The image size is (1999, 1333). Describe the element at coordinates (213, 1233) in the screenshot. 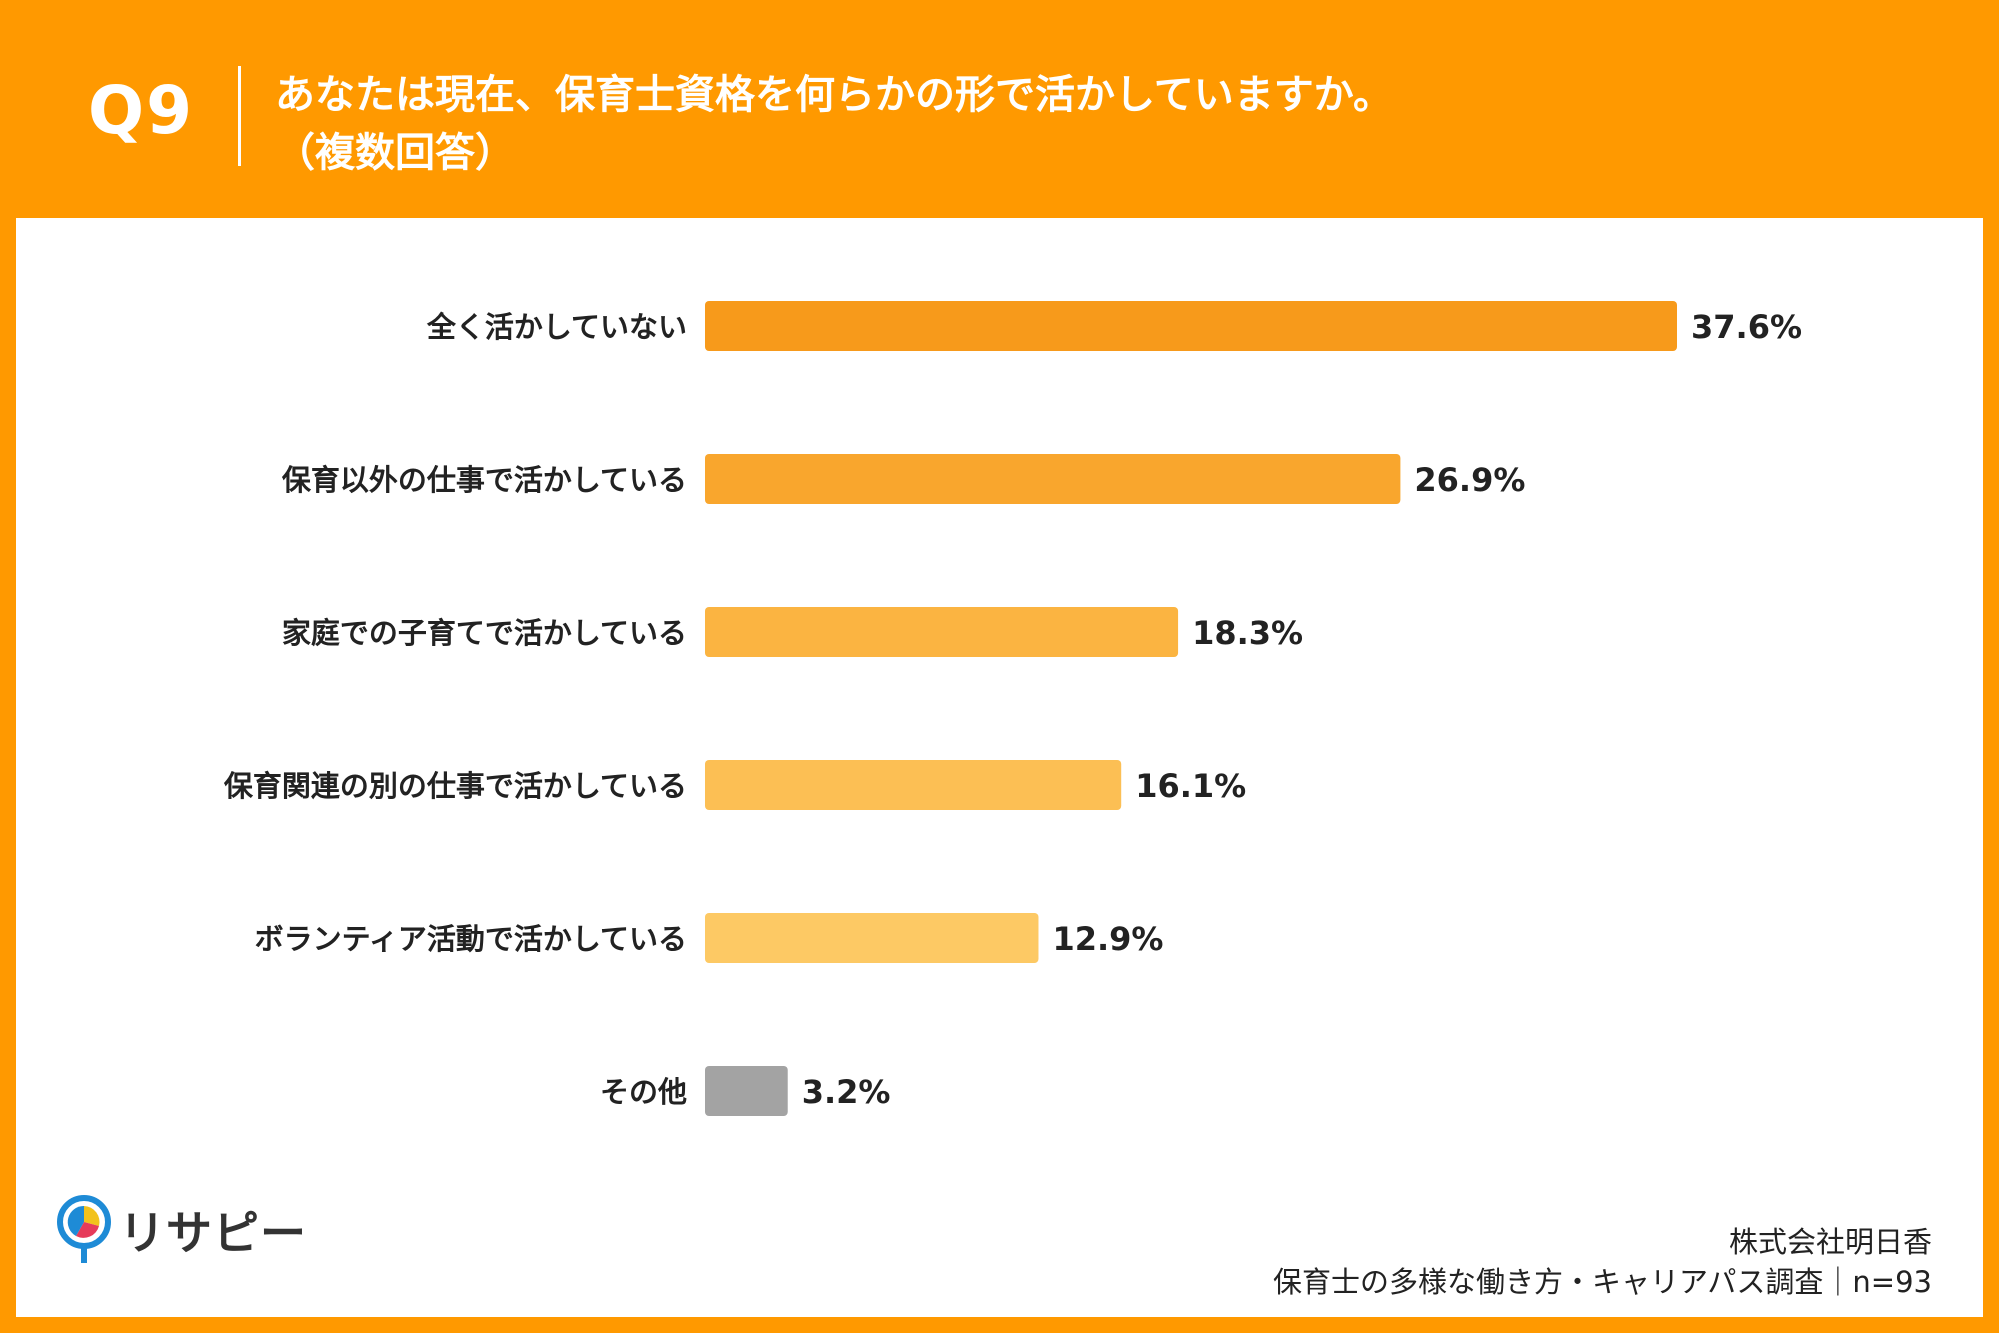

I see `logo-text: リサピー` at that location.